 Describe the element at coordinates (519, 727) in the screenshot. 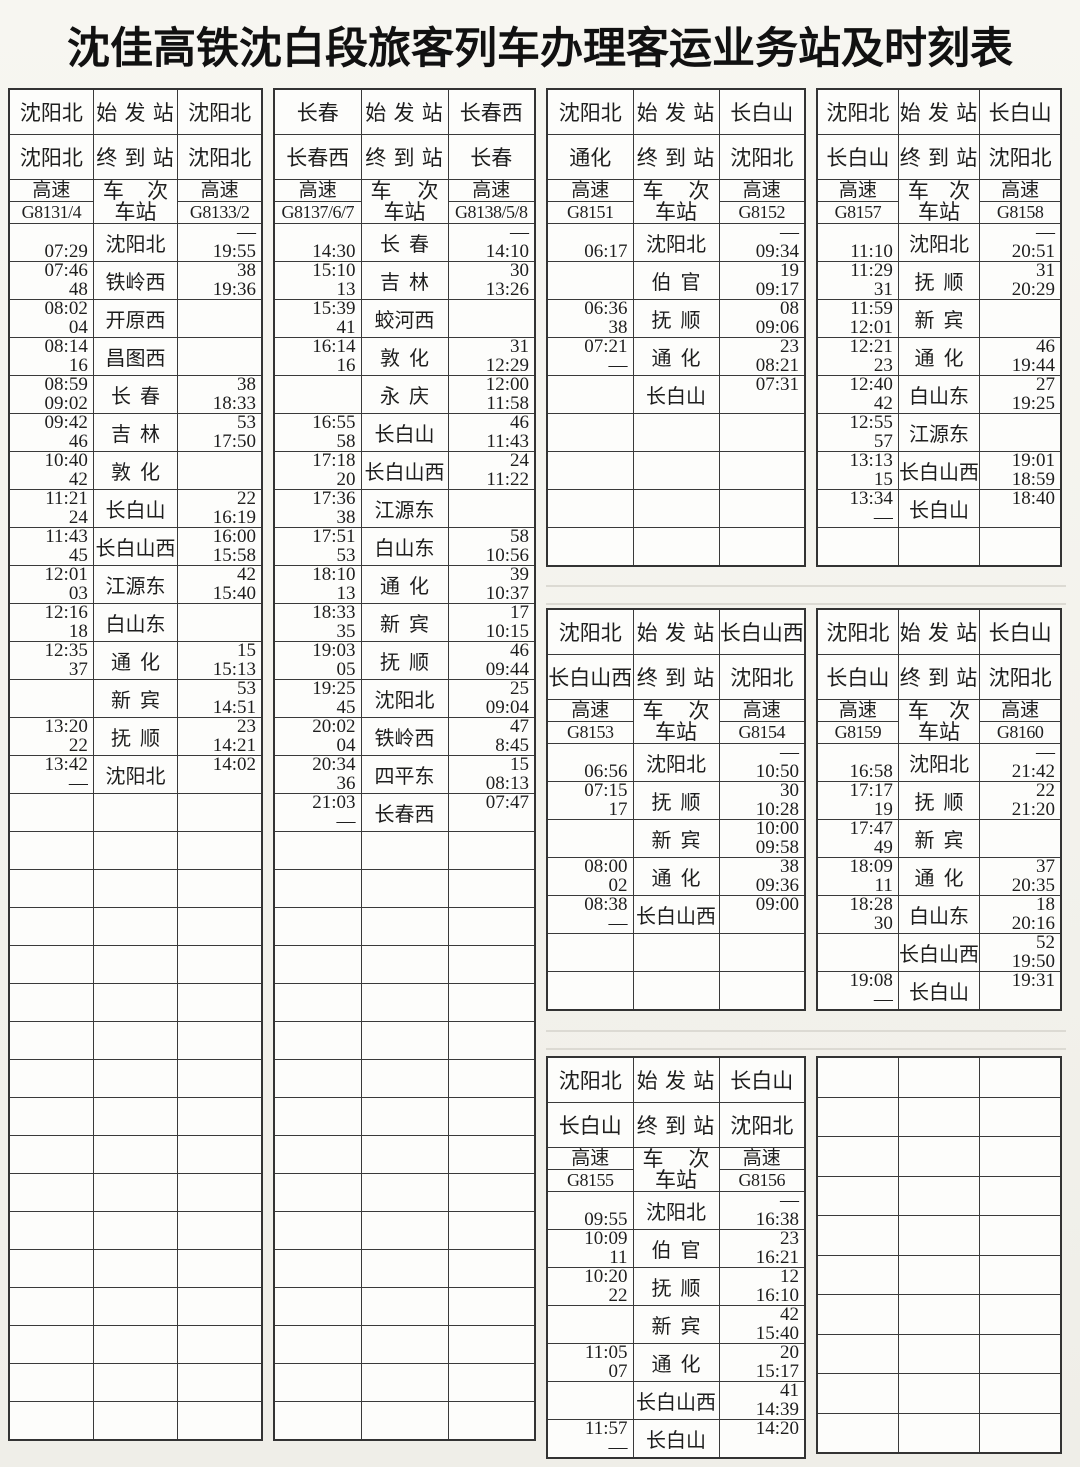

I see `depart-time: 47` at that location.